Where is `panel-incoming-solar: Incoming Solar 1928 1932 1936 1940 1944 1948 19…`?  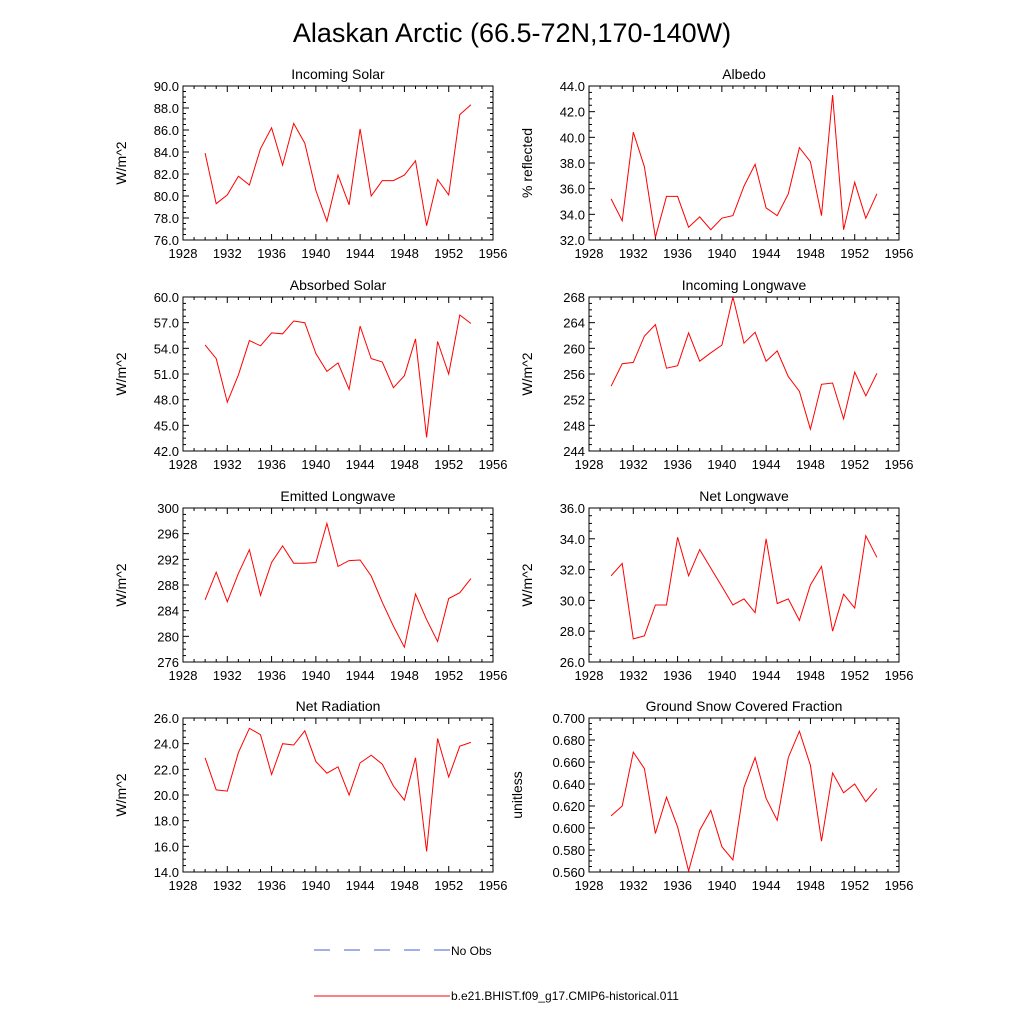 panel-incoming-solar: Incoming Solar 1928 1932 1936 1940 1944 1948 19… is located at coordinates (310, 163).